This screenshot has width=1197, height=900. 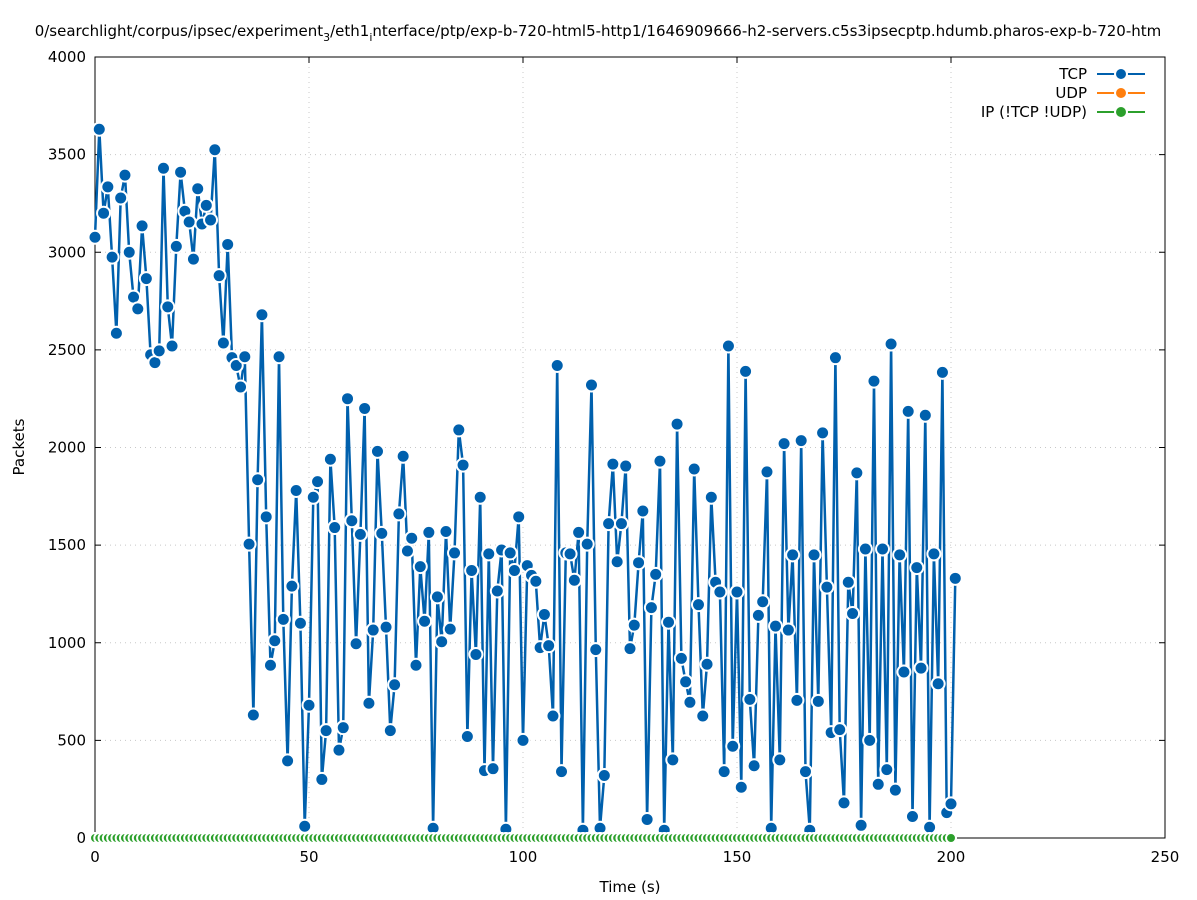 I want to click on legend-entry: IP (!TCP !UDP), so click(x=1063, y=112).